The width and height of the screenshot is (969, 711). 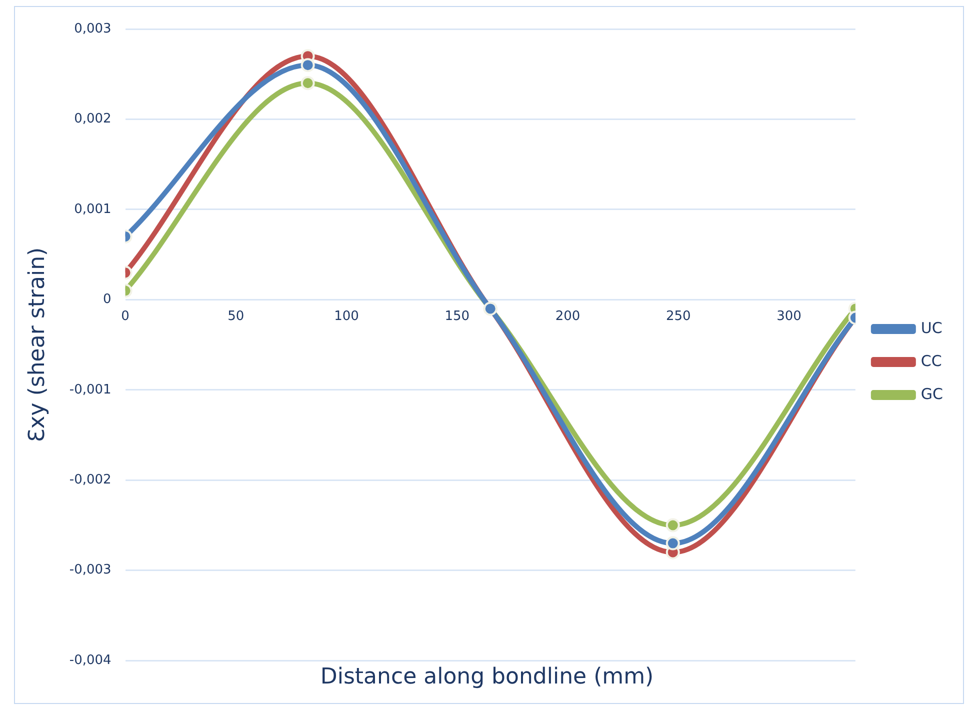 I want to click on x-tick-label: 150, so click(x=457, y=316).